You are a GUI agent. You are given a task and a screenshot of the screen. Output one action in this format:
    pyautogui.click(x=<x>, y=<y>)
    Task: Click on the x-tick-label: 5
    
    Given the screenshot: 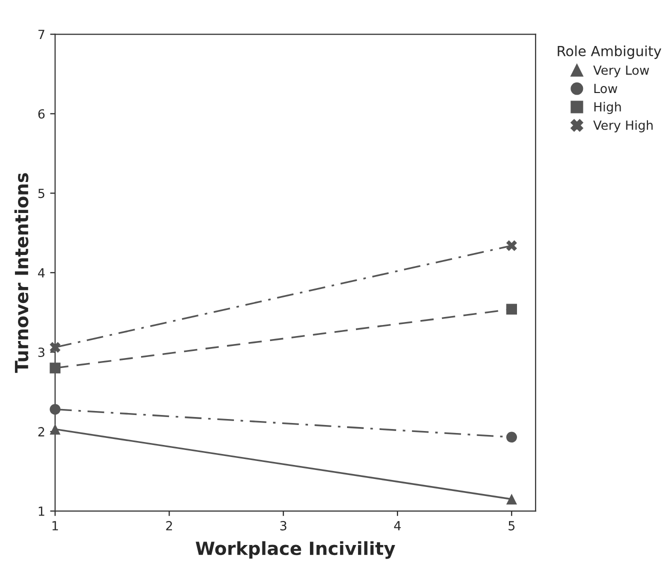 What is the action you would take?
    pyautogui.click(x=511, y=525)
    